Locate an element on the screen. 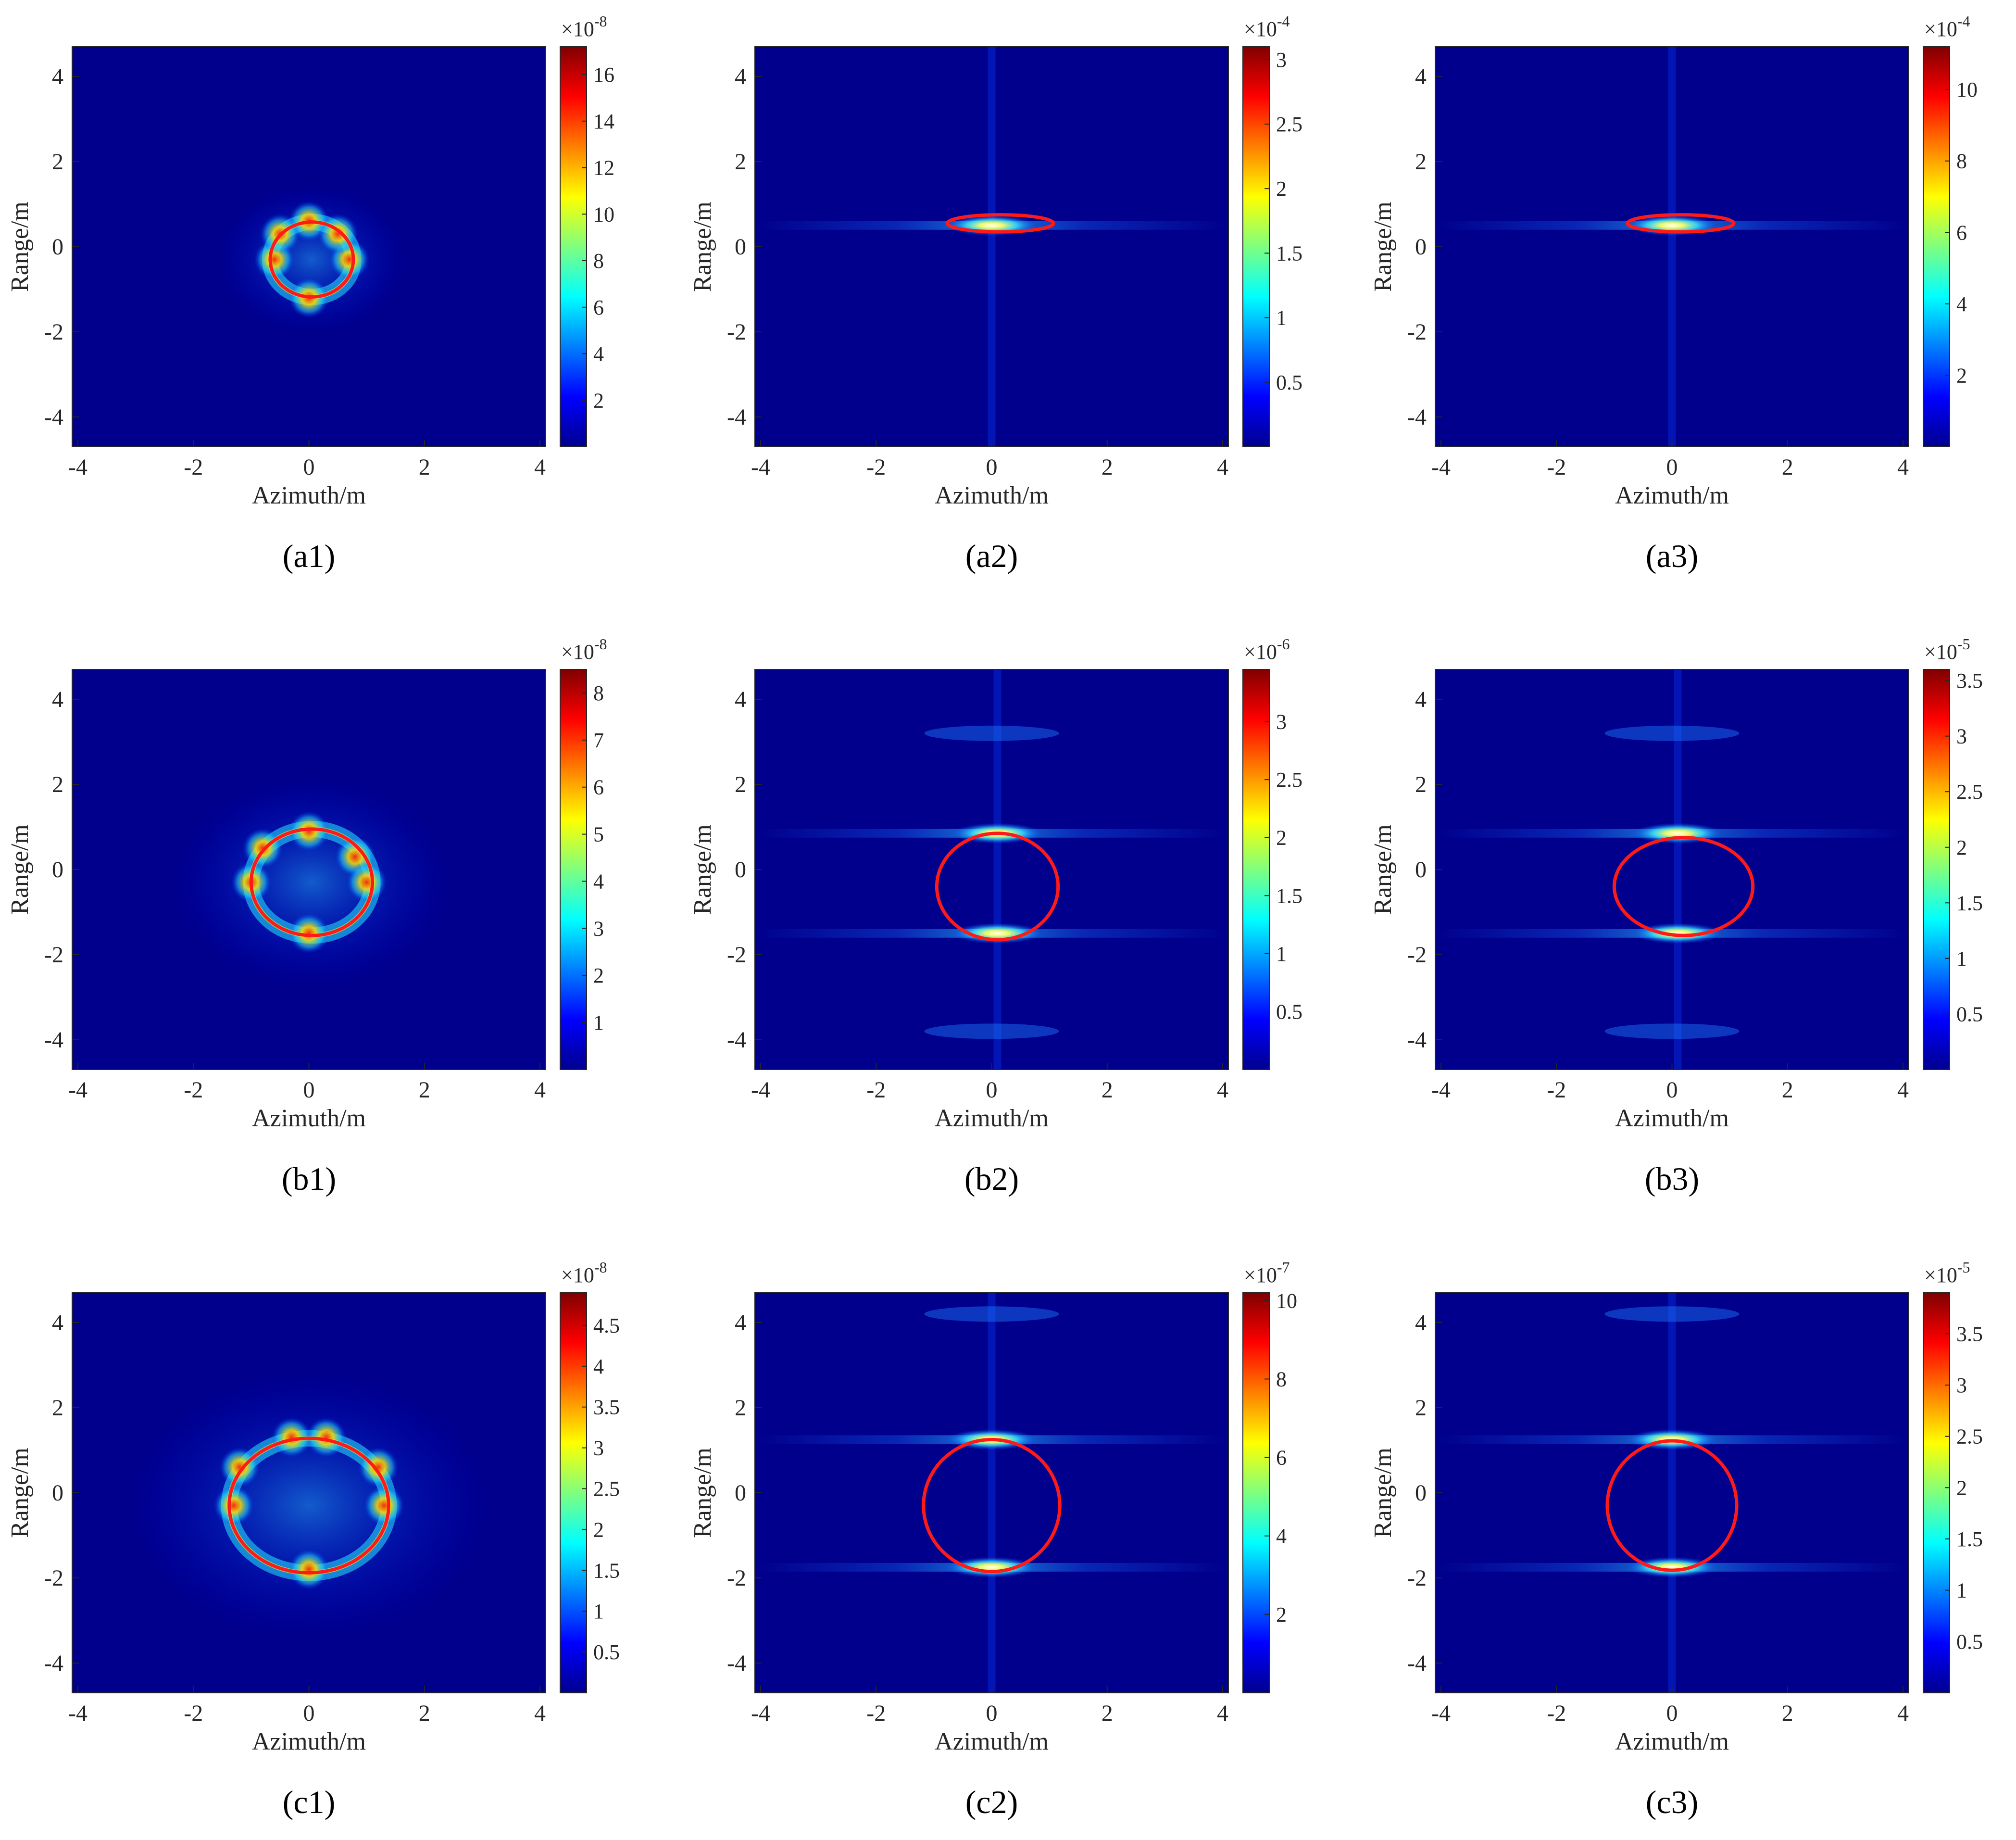 The height and width of the screenshot is (1840, 2016). colorbar-tick-label: 12 is located at coordinates (604, 168).